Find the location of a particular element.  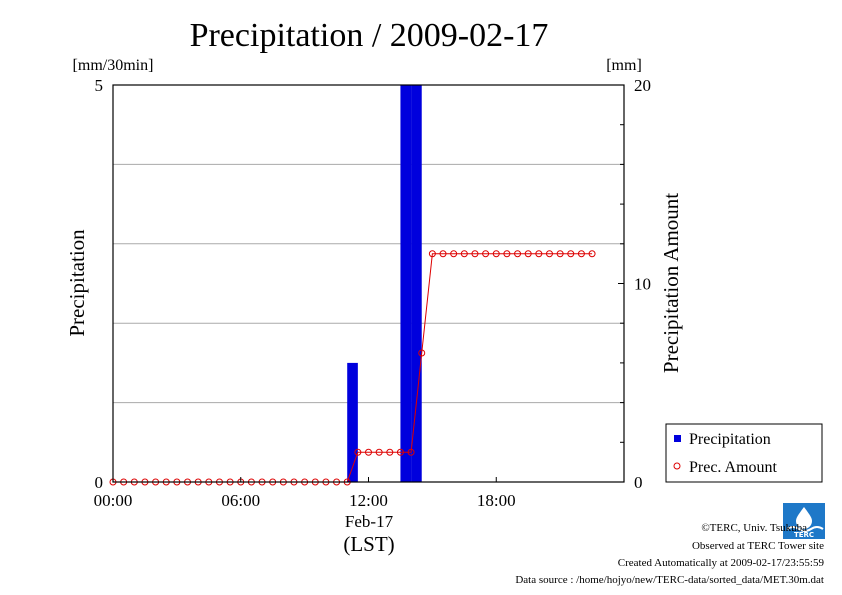

left-axis-title: Precipitation is located at coordinates (77, 283).